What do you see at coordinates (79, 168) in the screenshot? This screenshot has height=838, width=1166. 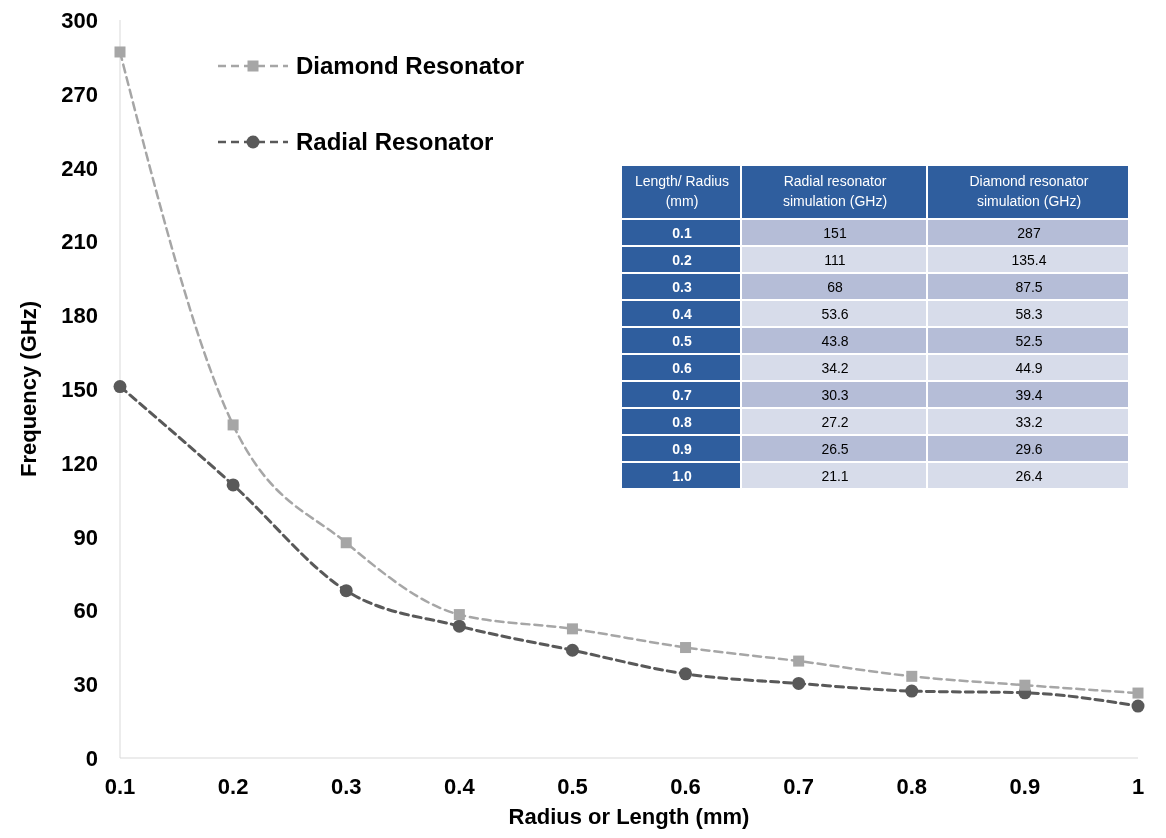 I see `y-tick-label: 240` at bounding box center [79, 168].